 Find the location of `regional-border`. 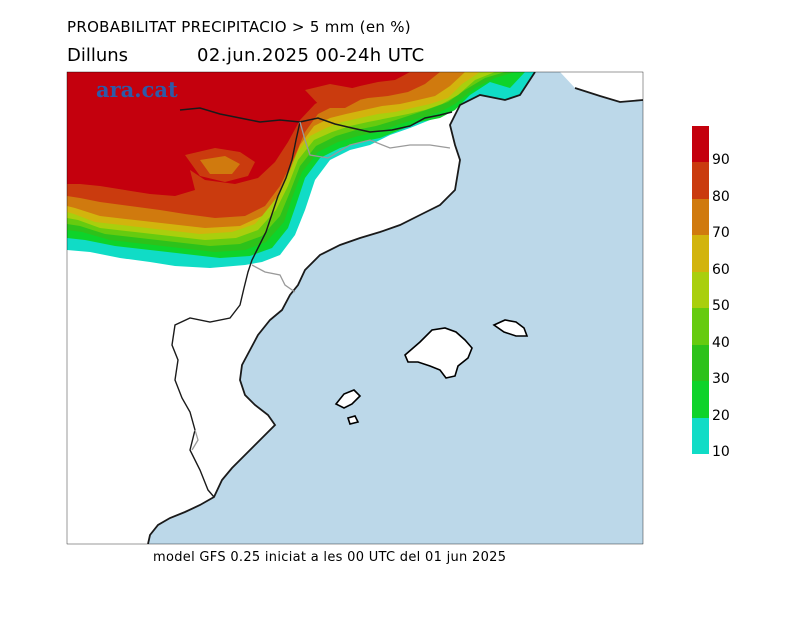

regional-border is located at coordinates (236, 309).